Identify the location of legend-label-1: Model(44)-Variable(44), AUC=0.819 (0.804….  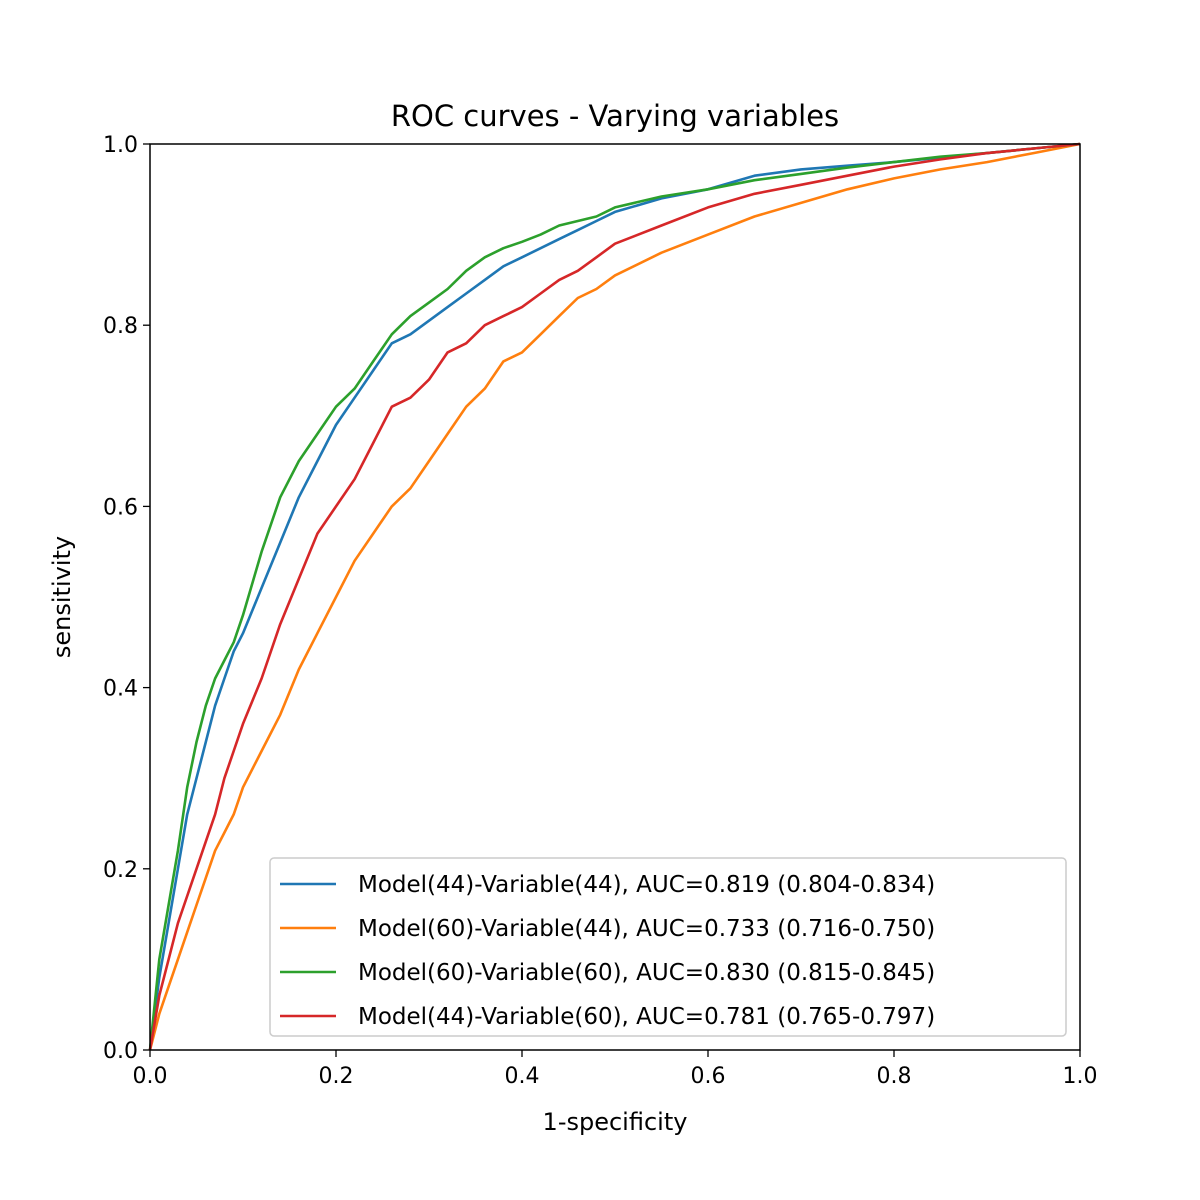
(646, 885).